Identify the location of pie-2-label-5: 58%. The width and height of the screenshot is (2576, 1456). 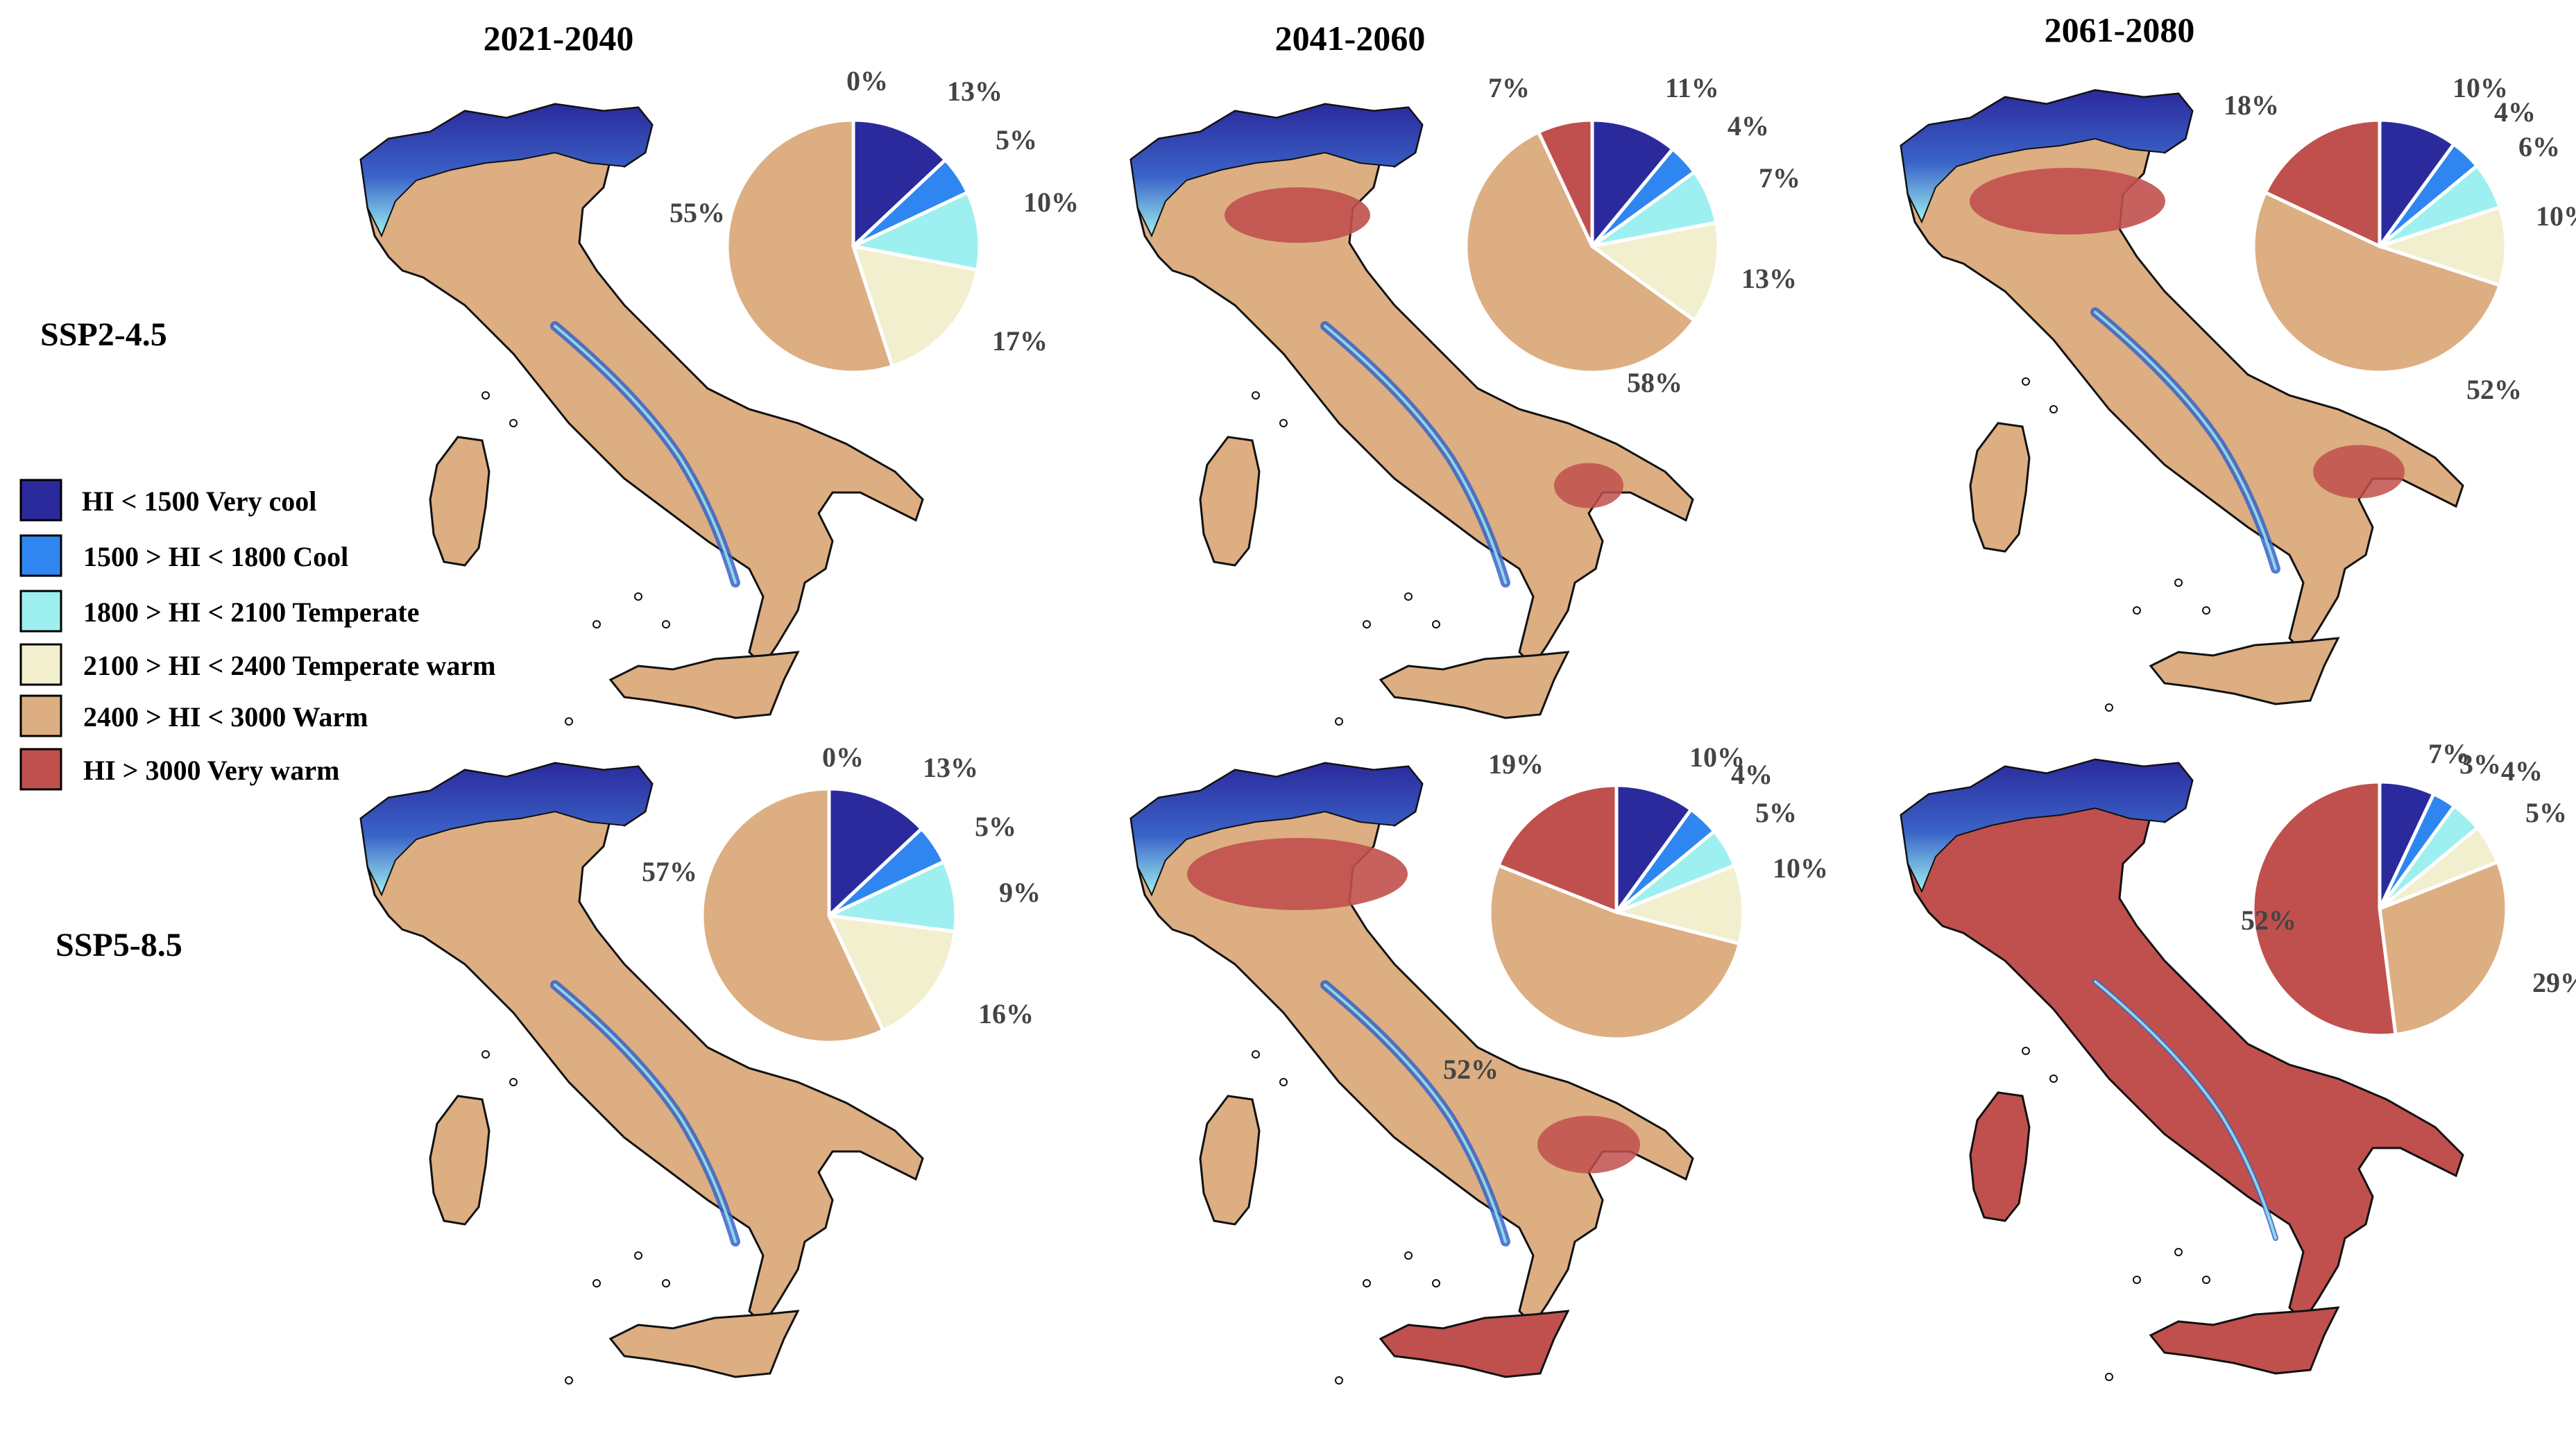
(1654, 382).